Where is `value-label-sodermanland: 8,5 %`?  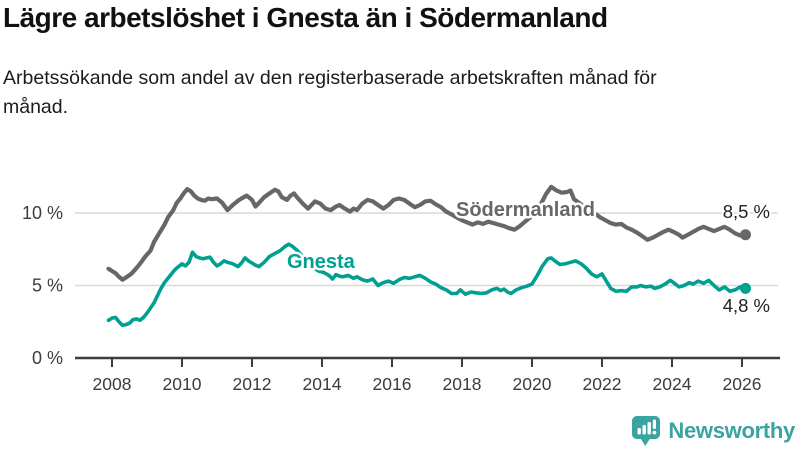 value-label-sodermanland: 8,5 % is located at coordinates (746, 211).